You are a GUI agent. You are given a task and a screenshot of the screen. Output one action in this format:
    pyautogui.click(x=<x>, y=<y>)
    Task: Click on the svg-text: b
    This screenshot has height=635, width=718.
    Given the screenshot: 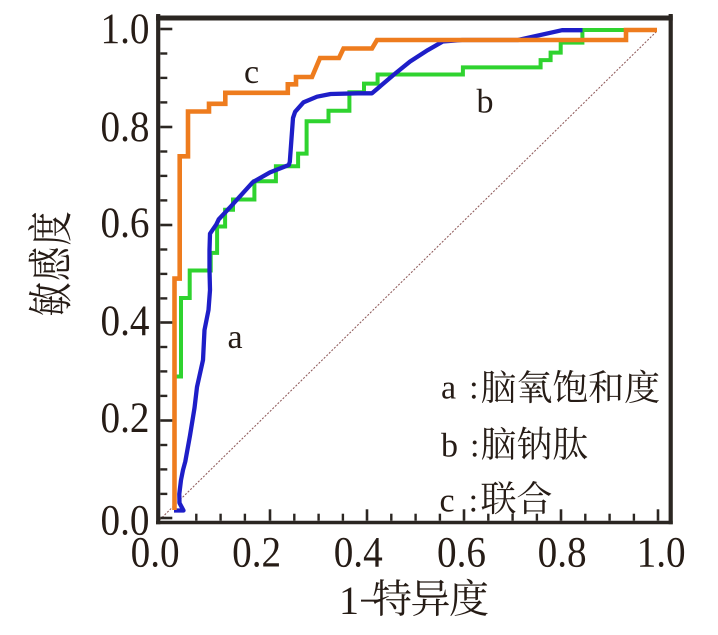 What is the action you would take?
    pyautogui.click(x=485, y=102)
    